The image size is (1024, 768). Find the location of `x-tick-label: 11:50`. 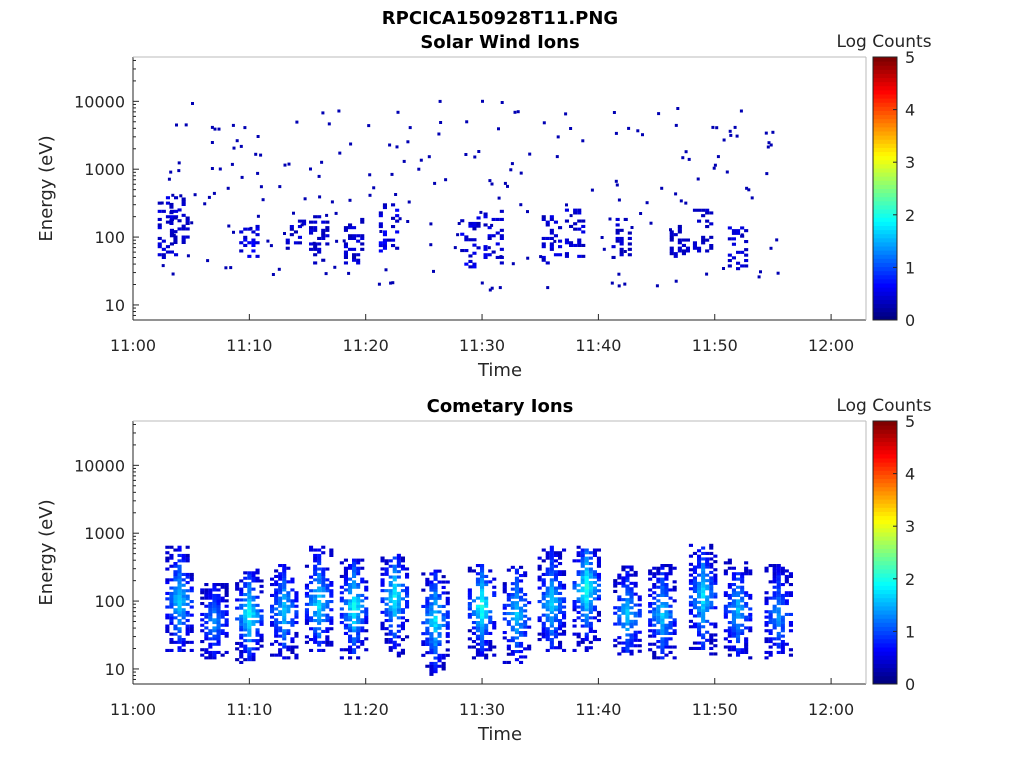

x-tick-label: 11:50 is located at coordinates (715, 345).